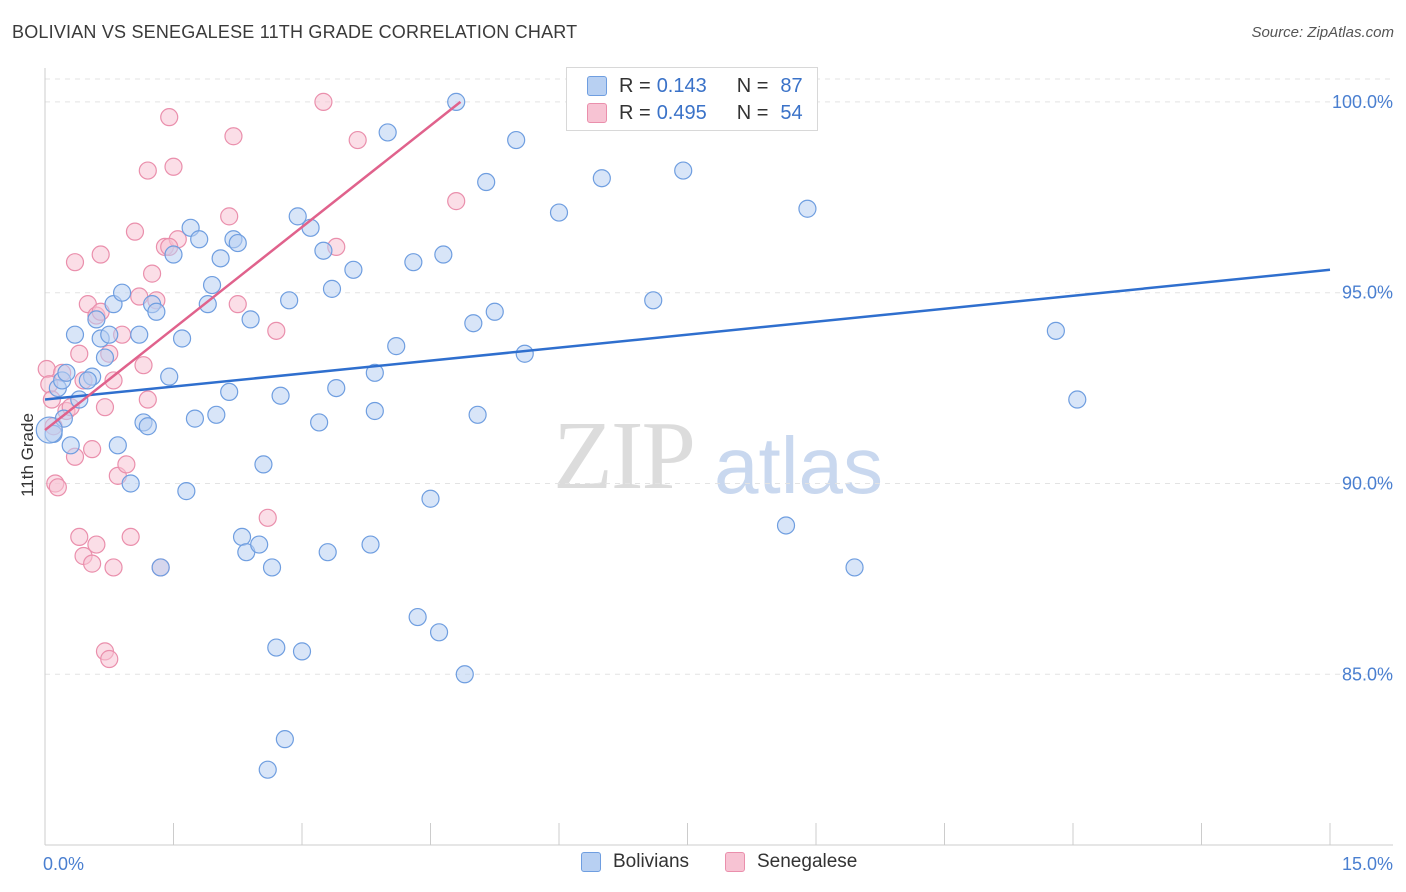 The image size is (1406, 892). I want to click on bolivians-legend-swatch, so click(591, 862).